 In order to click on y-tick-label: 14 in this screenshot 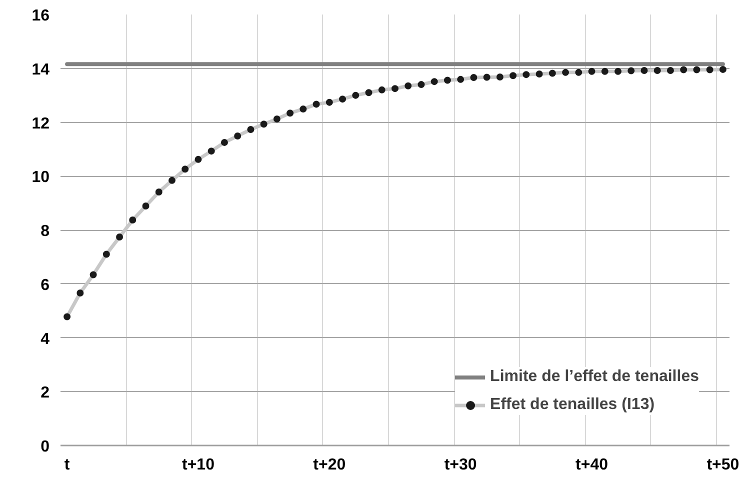, I will do `click(41, 69)`.